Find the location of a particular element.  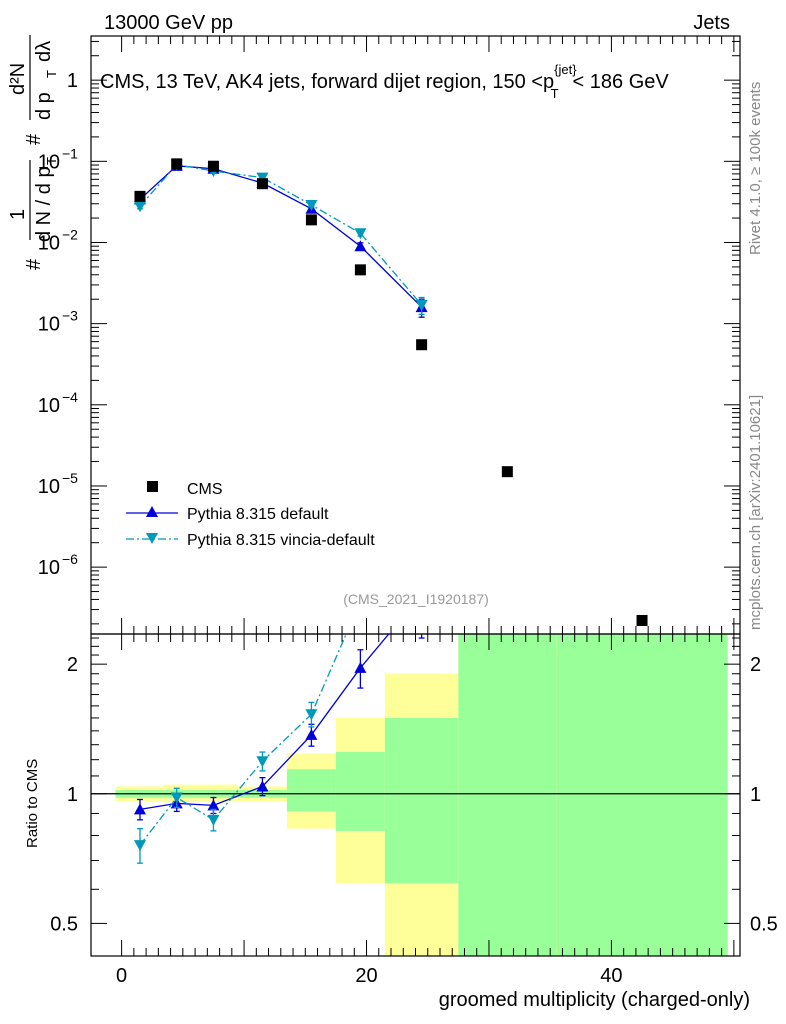

x-axis-label: groomed multiplicity (charged-only) is located at coordinates (594, 1000).